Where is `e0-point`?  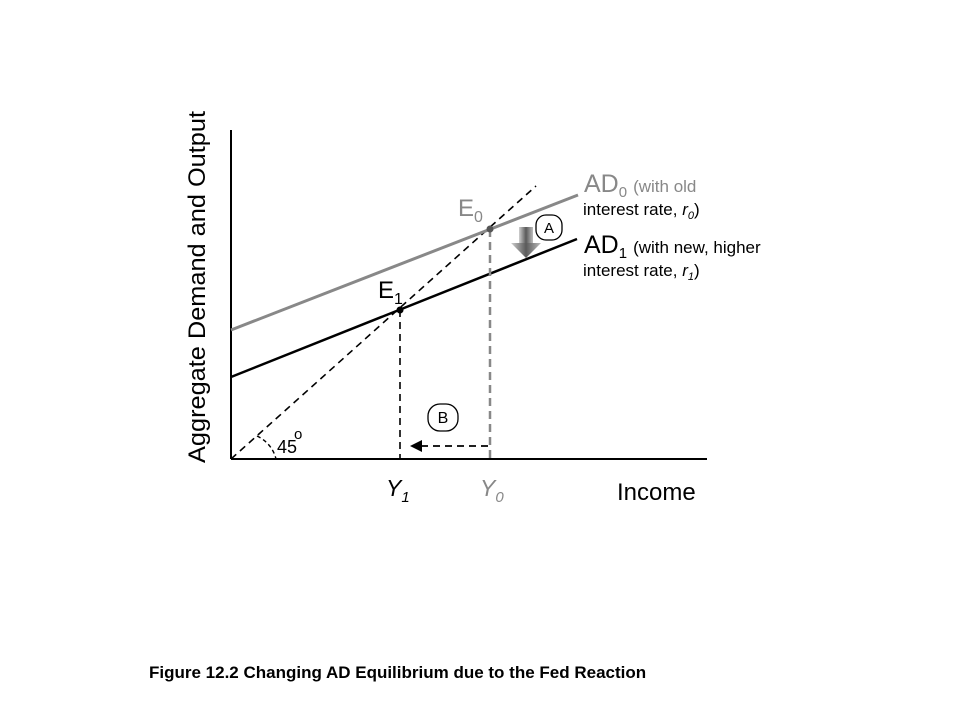
e0-point is located at coordinates (490, 229).